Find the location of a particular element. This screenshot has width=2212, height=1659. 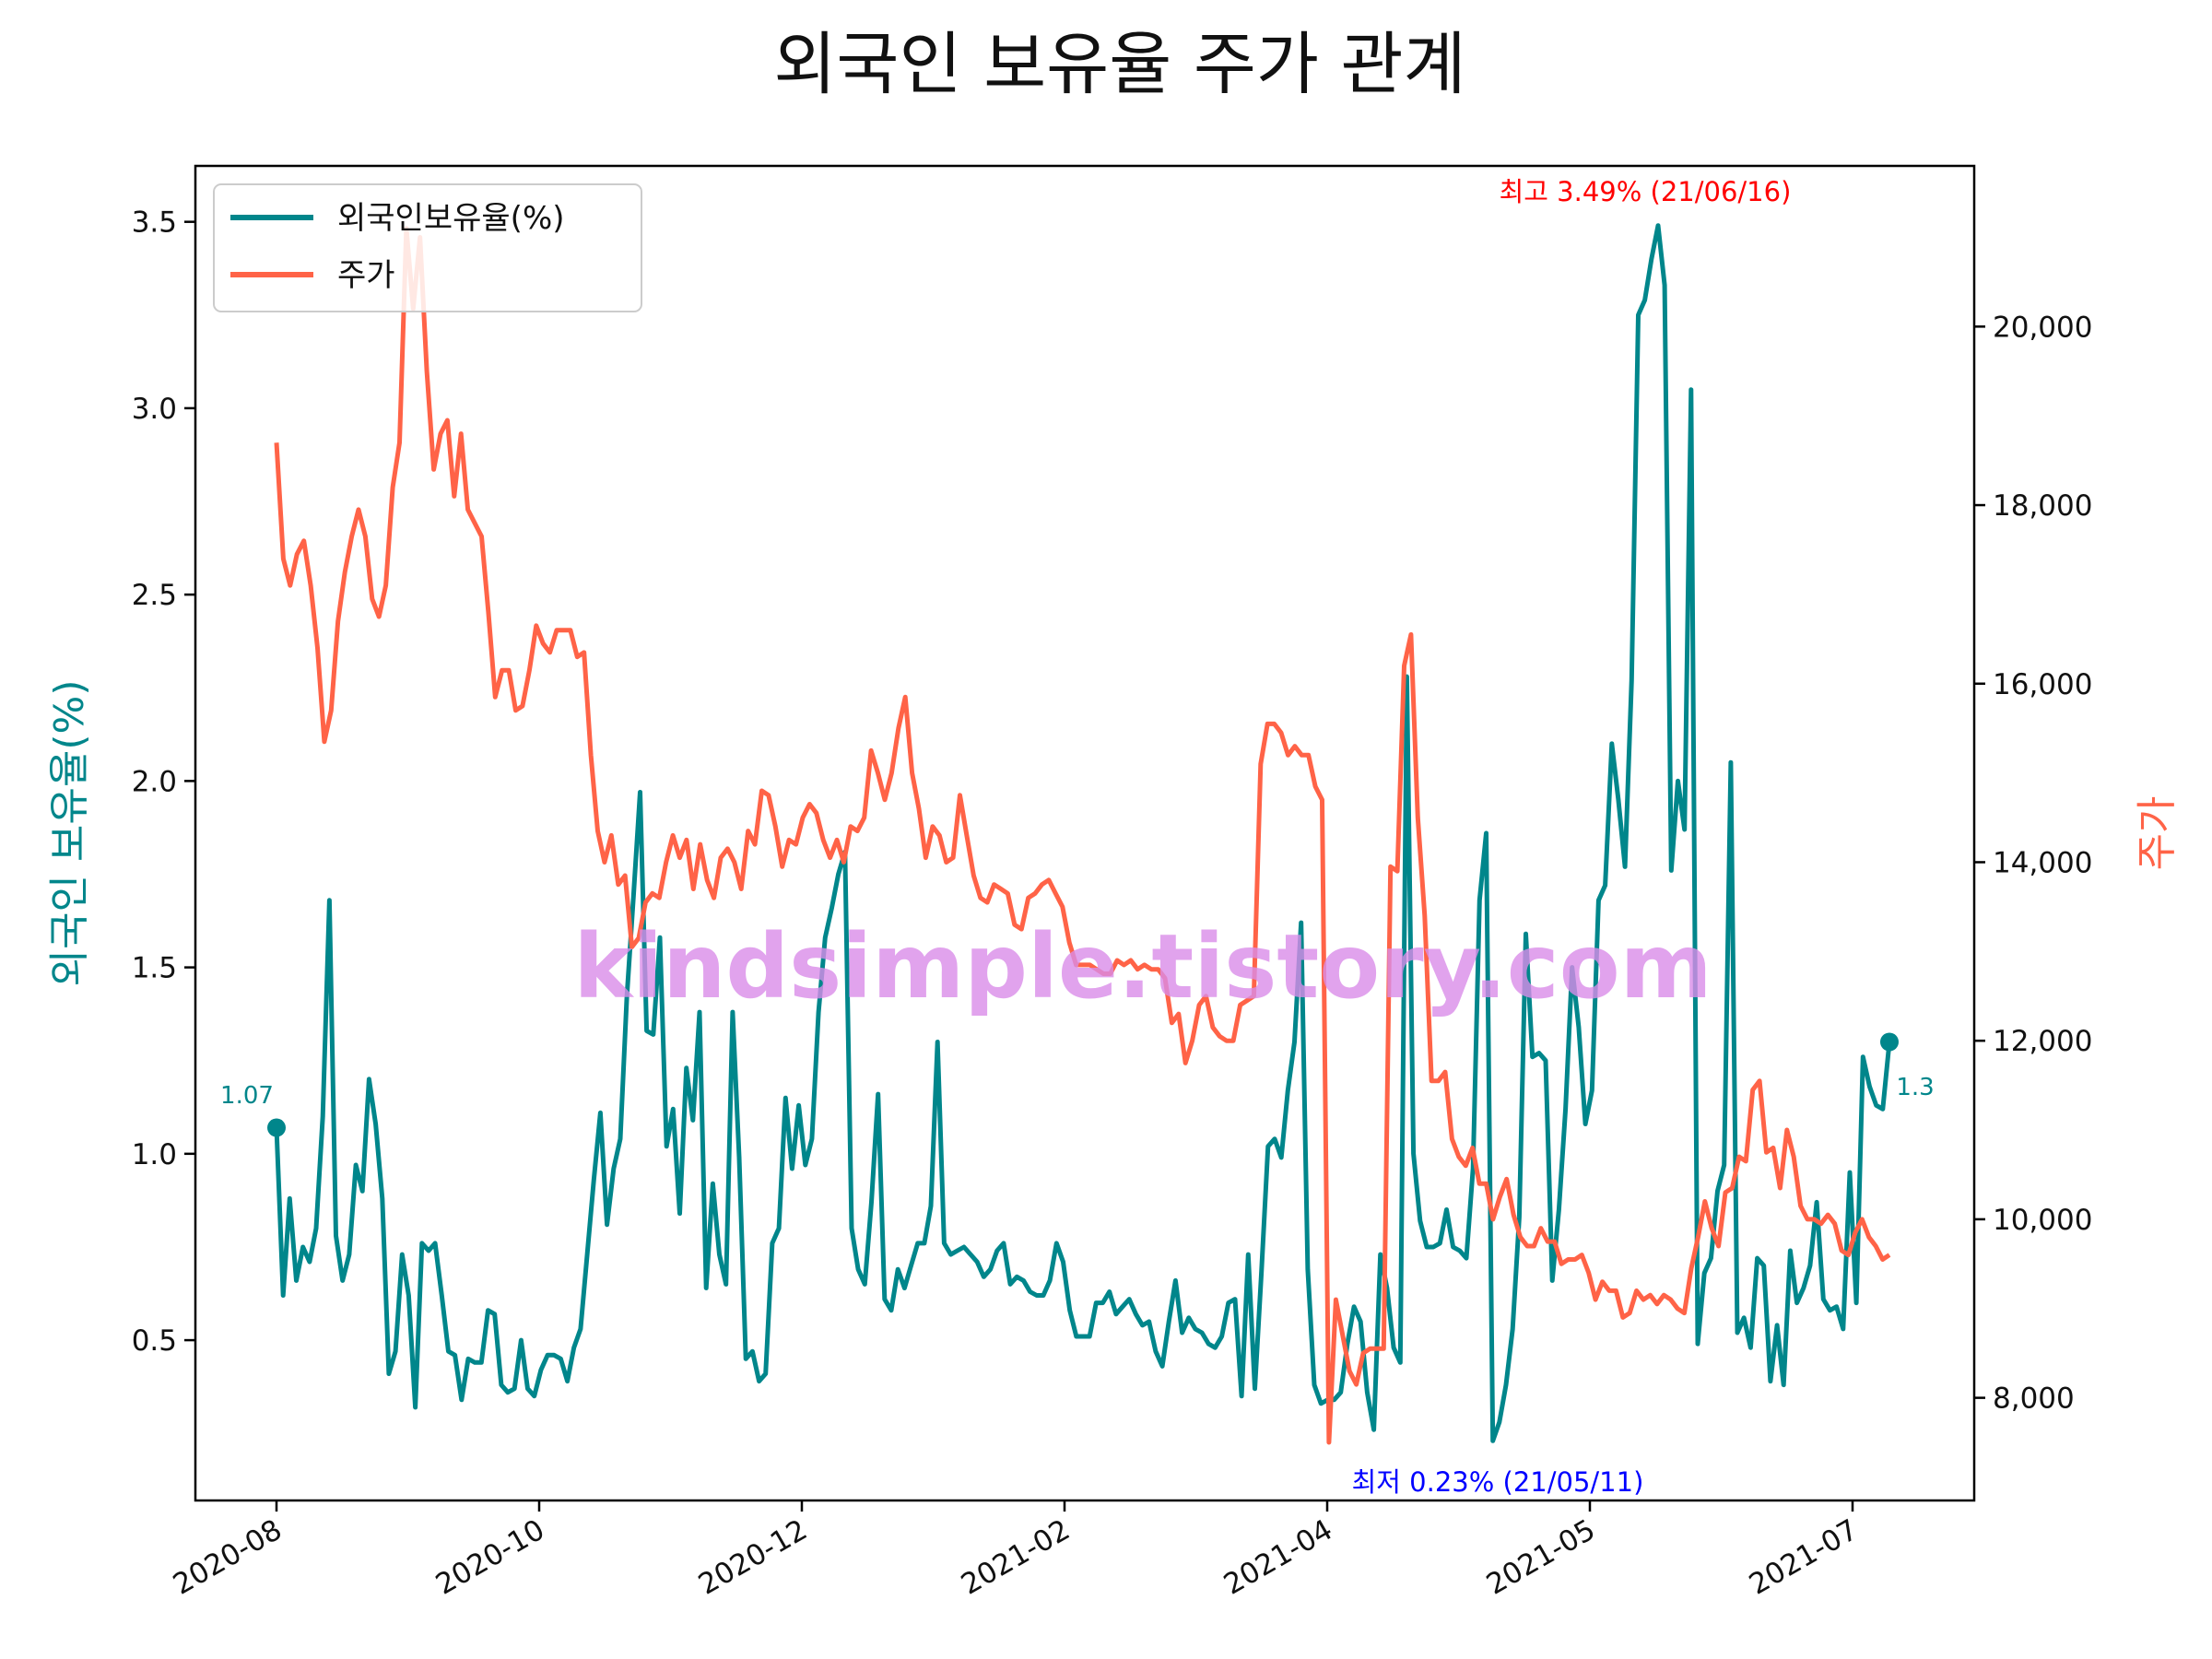

y-left-tick-label: 2.0 is located at coordinates (154, 781).